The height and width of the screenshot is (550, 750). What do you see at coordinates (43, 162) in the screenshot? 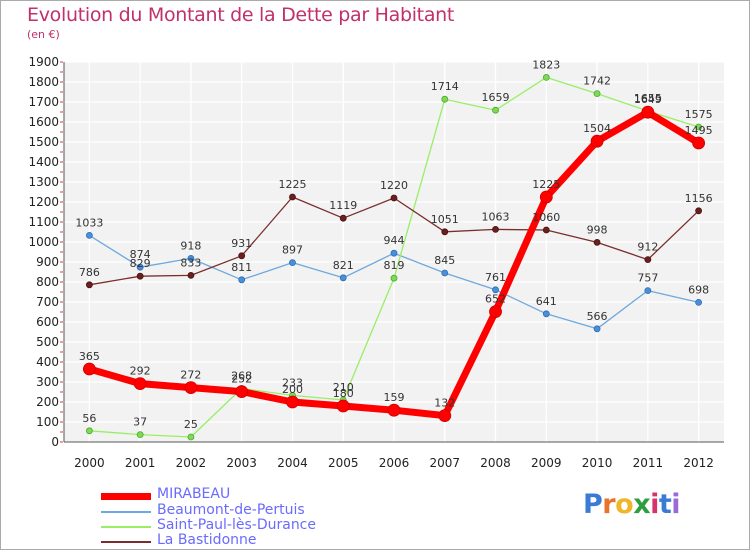
I see `y-tick-label: 1400` at bounding box center [43, 162].